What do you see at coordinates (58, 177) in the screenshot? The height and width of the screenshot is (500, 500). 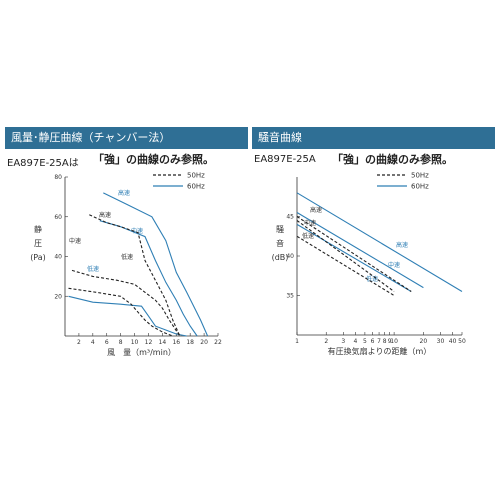 I see `y-tick-label: 80` at bounding box center [58, 177].